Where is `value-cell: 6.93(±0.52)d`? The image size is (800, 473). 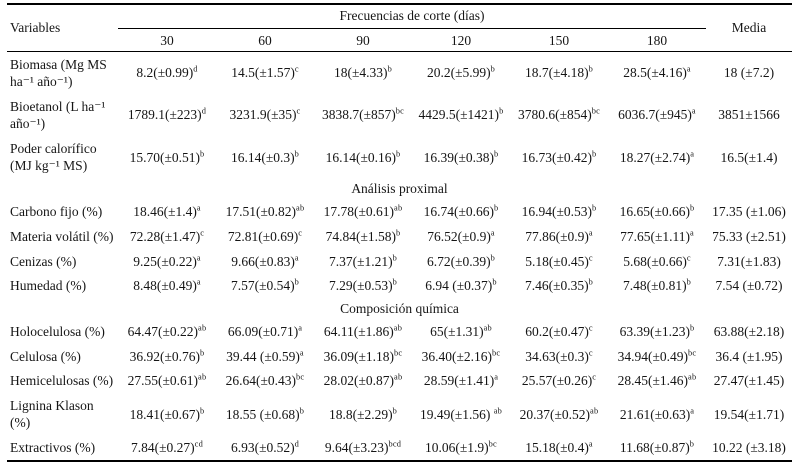
value-cell: 6.93(±0.52)d is located at coordinates (265, 448).